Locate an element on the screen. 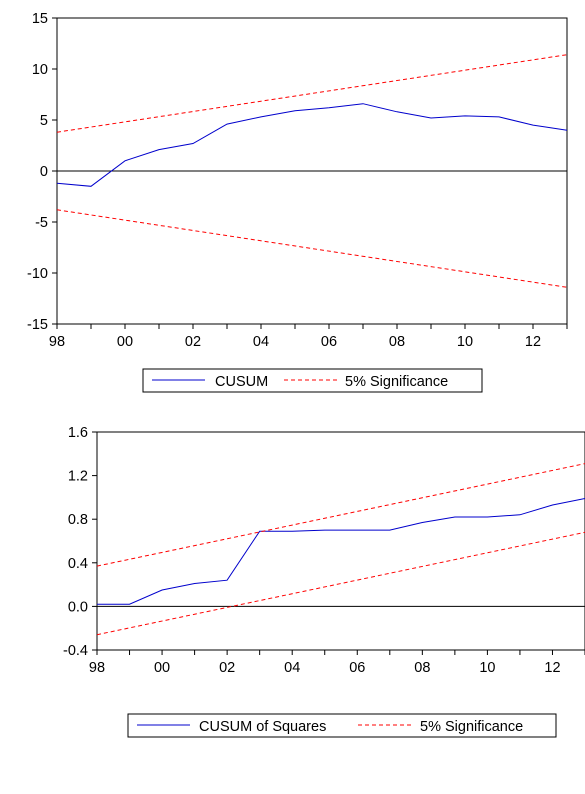  cusum-squares-legend: CUSUM of Squares 5% Significance is located at coordinates (342, 725).